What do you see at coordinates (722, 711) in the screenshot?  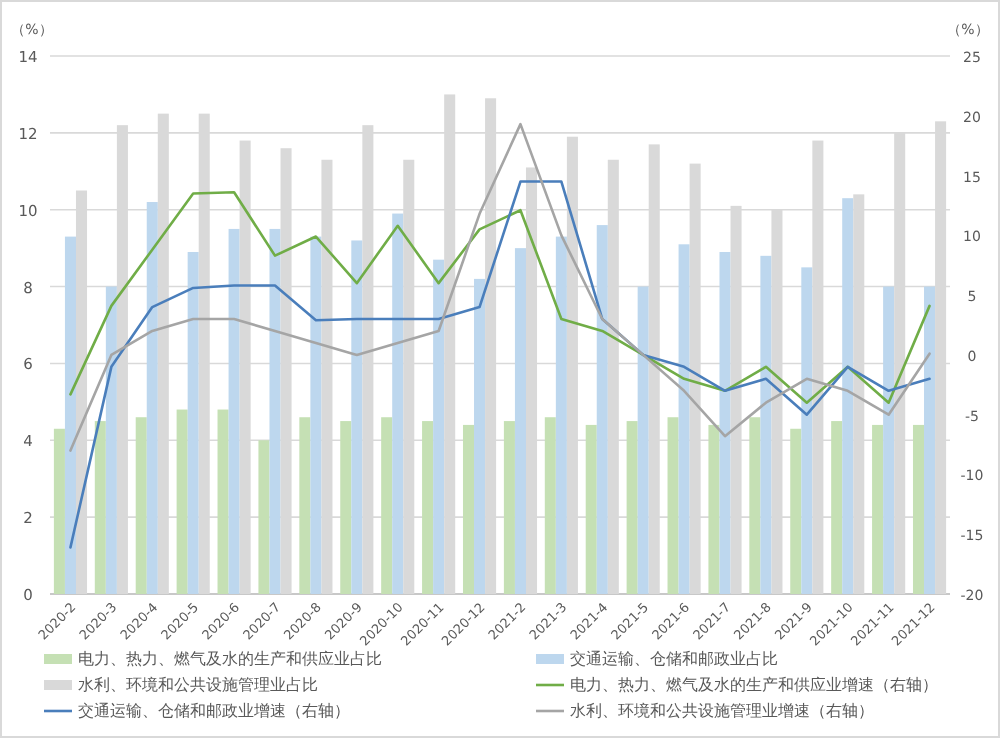 I see `legend-label: 水利、环境和公共设施管理业增速（右轴）` at bounding box center [722, 711].